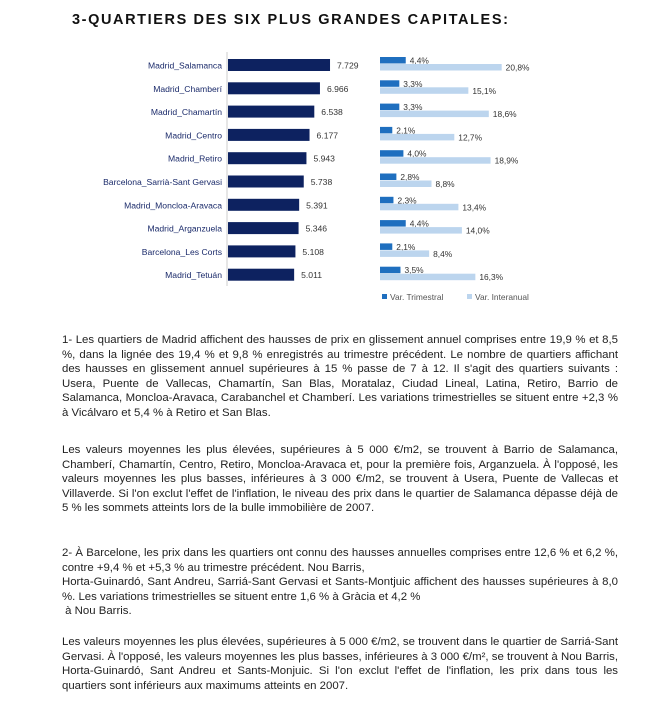 The image size is (662, 705). Describe the element at coordinates (505, 114) in the screenshot. I see `value-label: 18,6%` at that location.